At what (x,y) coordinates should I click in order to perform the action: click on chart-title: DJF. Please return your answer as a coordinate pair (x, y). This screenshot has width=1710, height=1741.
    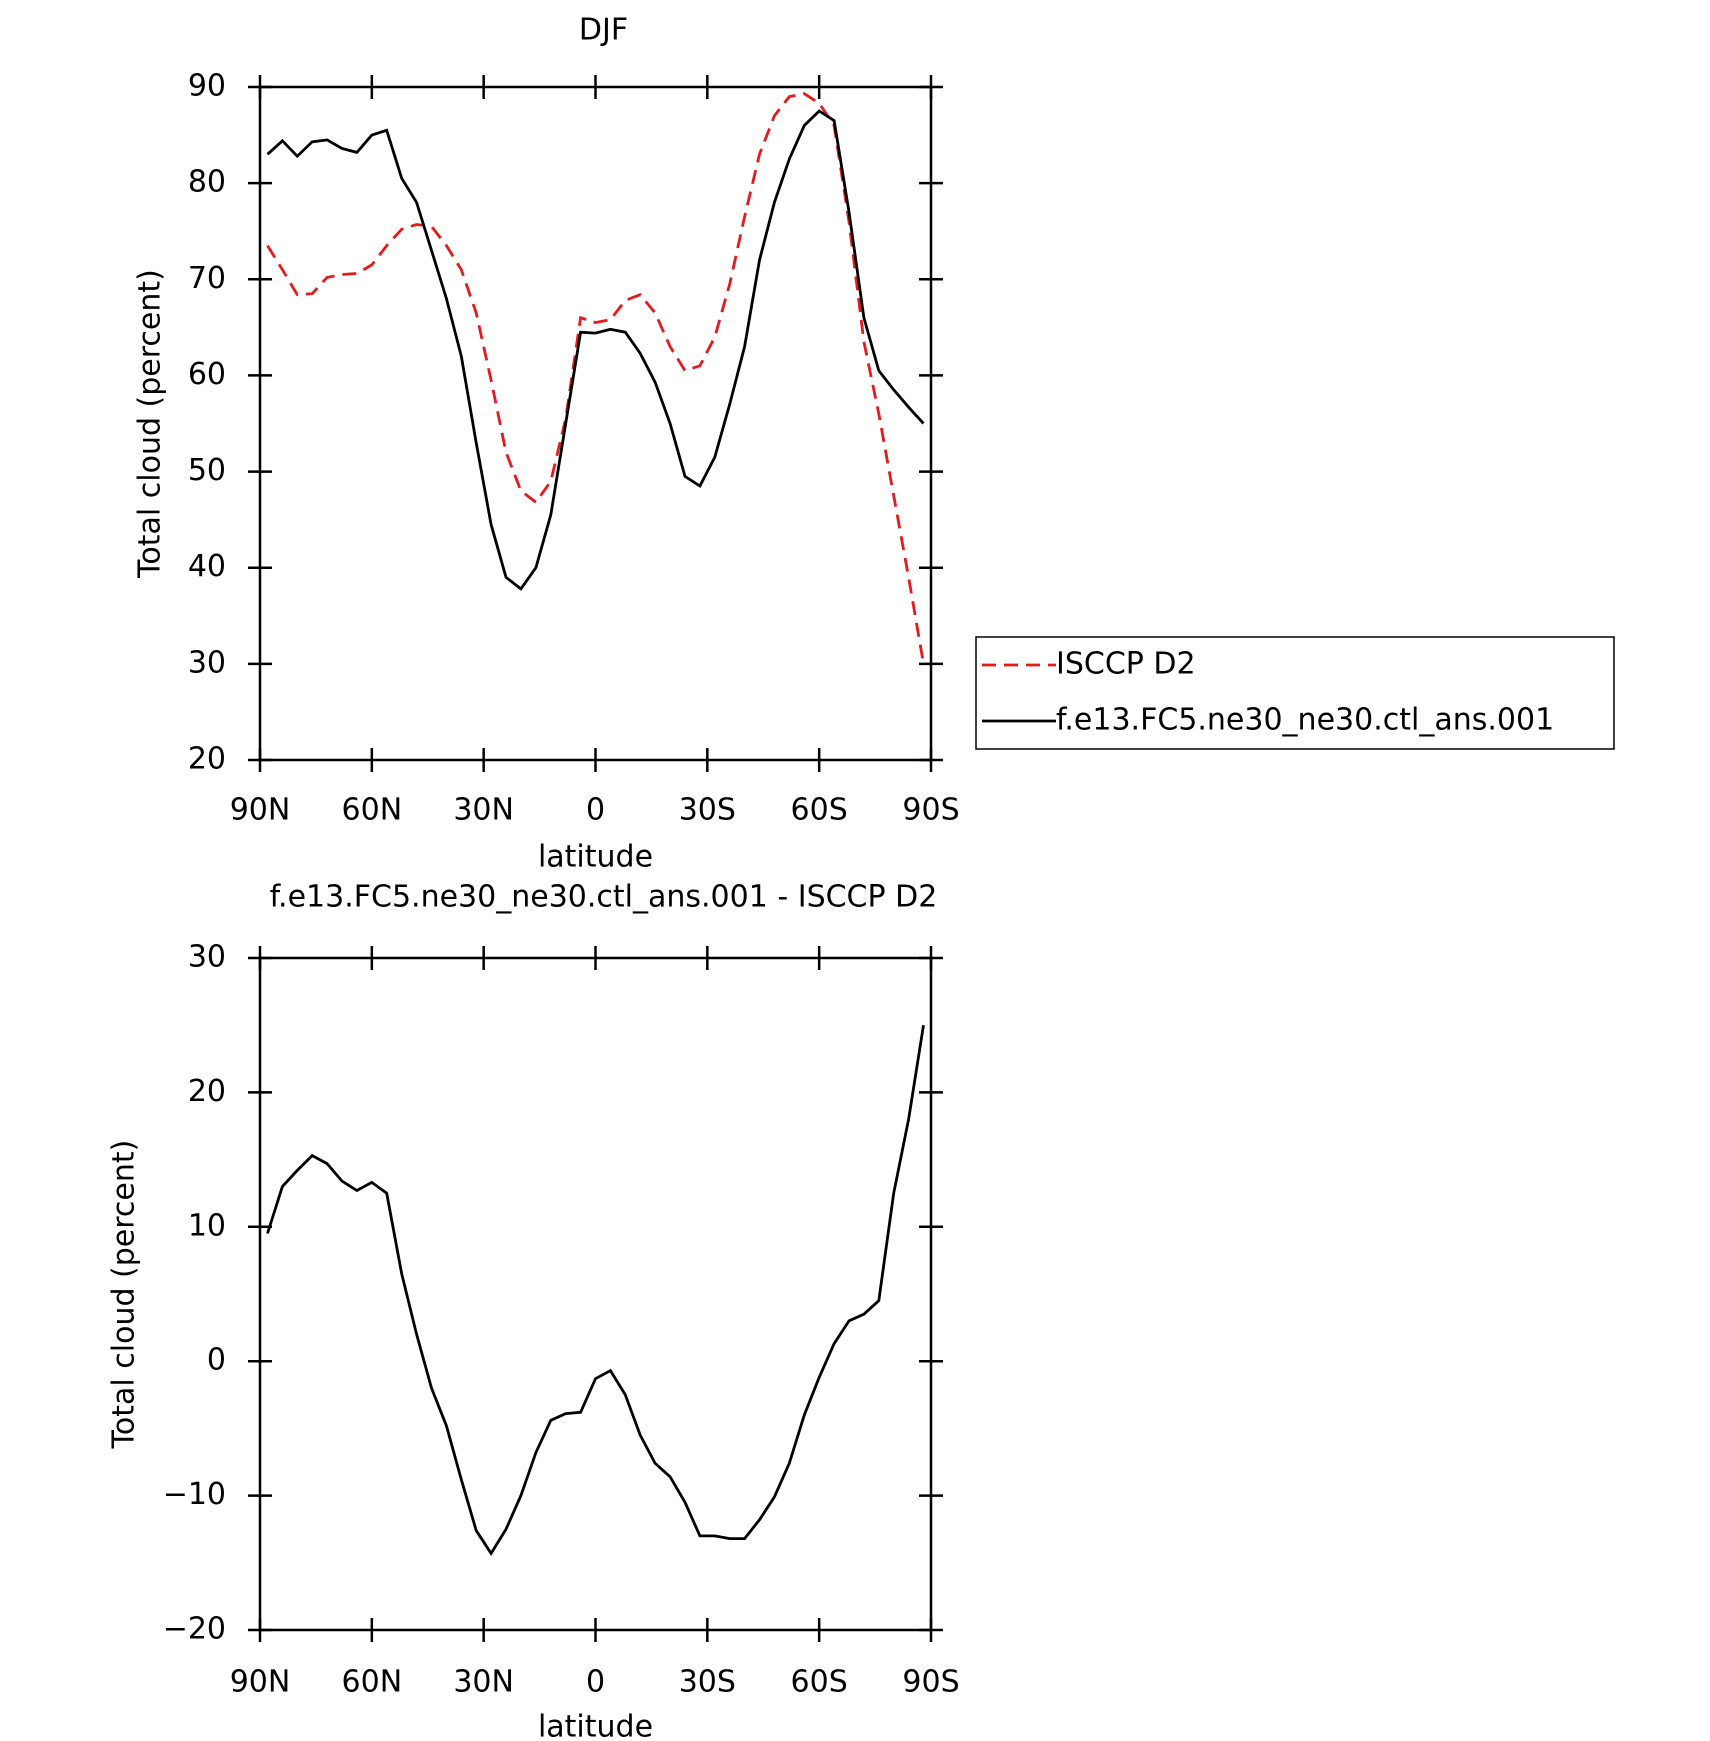
    Looking at the image, I should click on (603, 30).